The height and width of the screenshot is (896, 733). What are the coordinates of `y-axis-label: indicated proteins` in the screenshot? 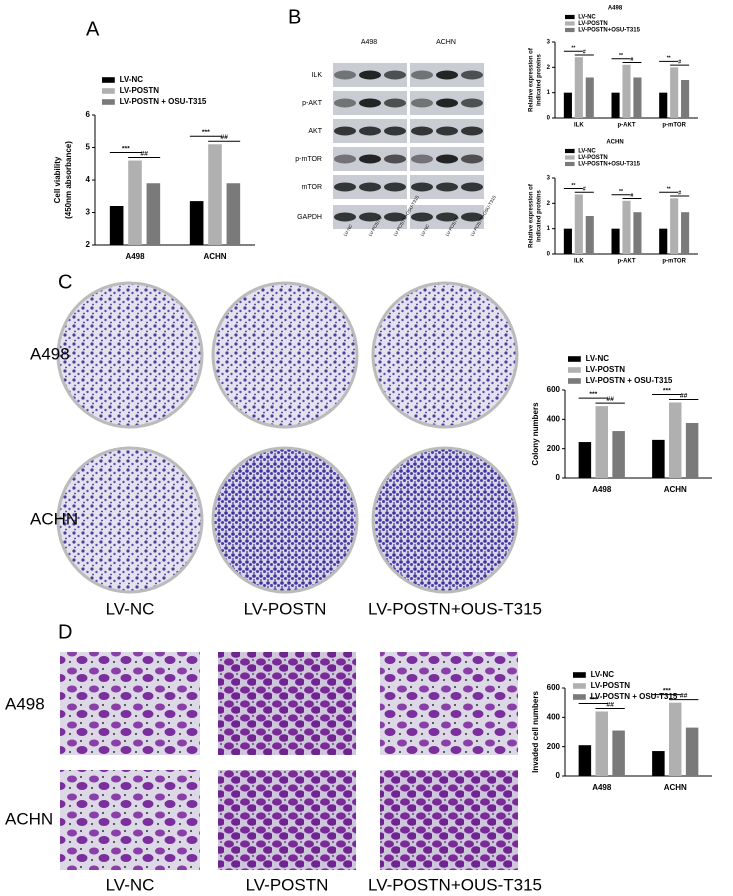 It's located at (540, 80).